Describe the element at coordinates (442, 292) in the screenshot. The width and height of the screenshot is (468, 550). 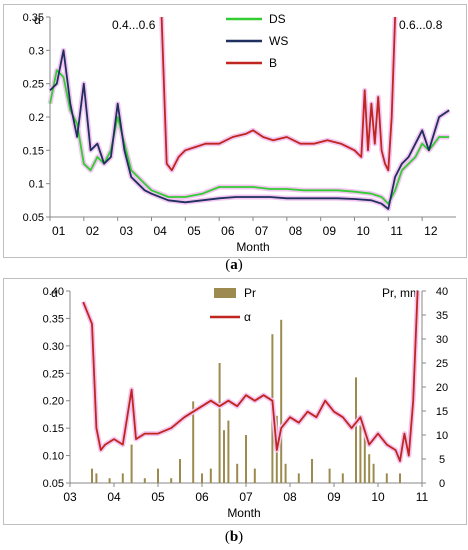
I see `y-tick-label-right-b: 40` at that location.